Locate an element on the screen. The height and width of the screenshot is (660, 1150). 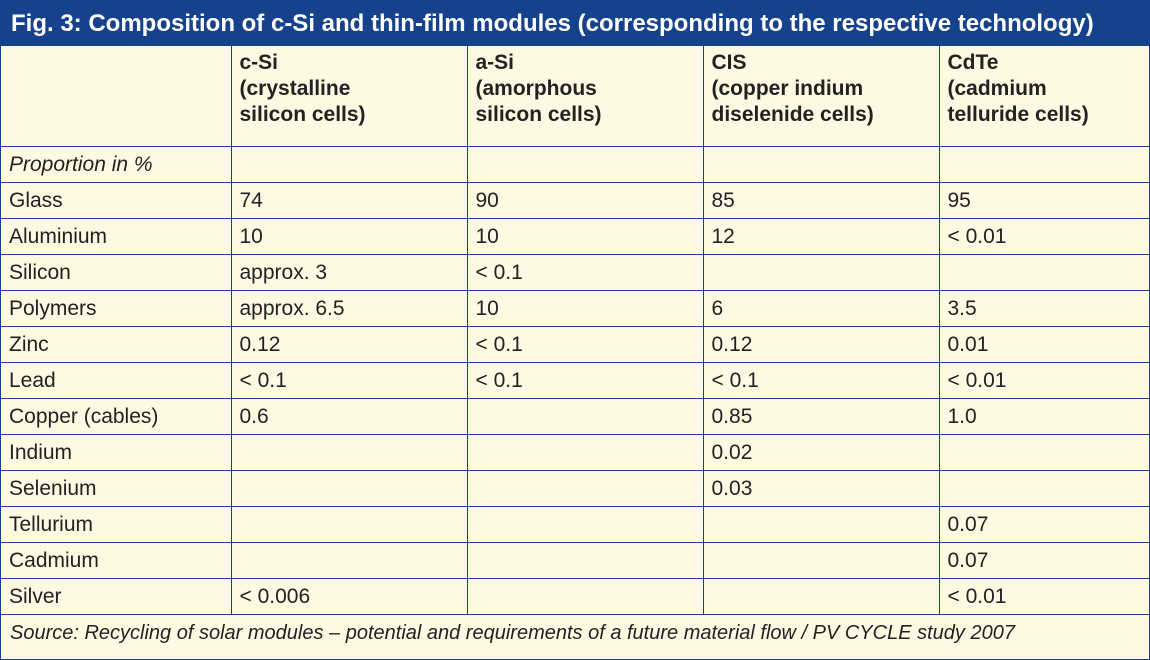
table-row: Zinc 0.12 < 0.1 0.12 0.01 is located at coordinates (575, 344).